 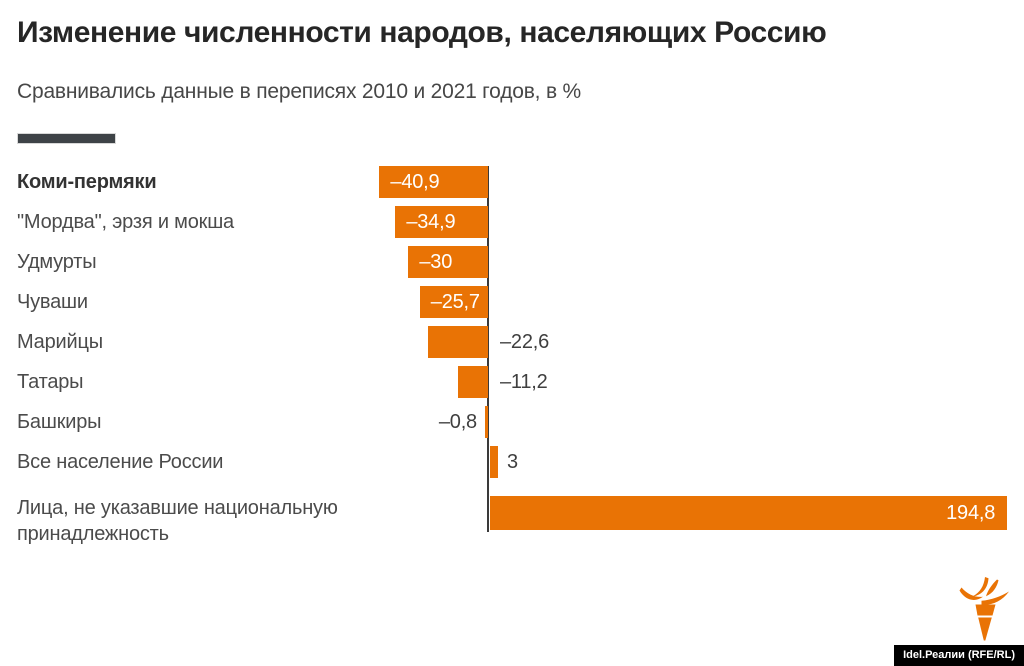 What do you see at coordinates (52, 302) in the screenshot?
I see `category-label: Чуваши` at bounding box center [52, 302].